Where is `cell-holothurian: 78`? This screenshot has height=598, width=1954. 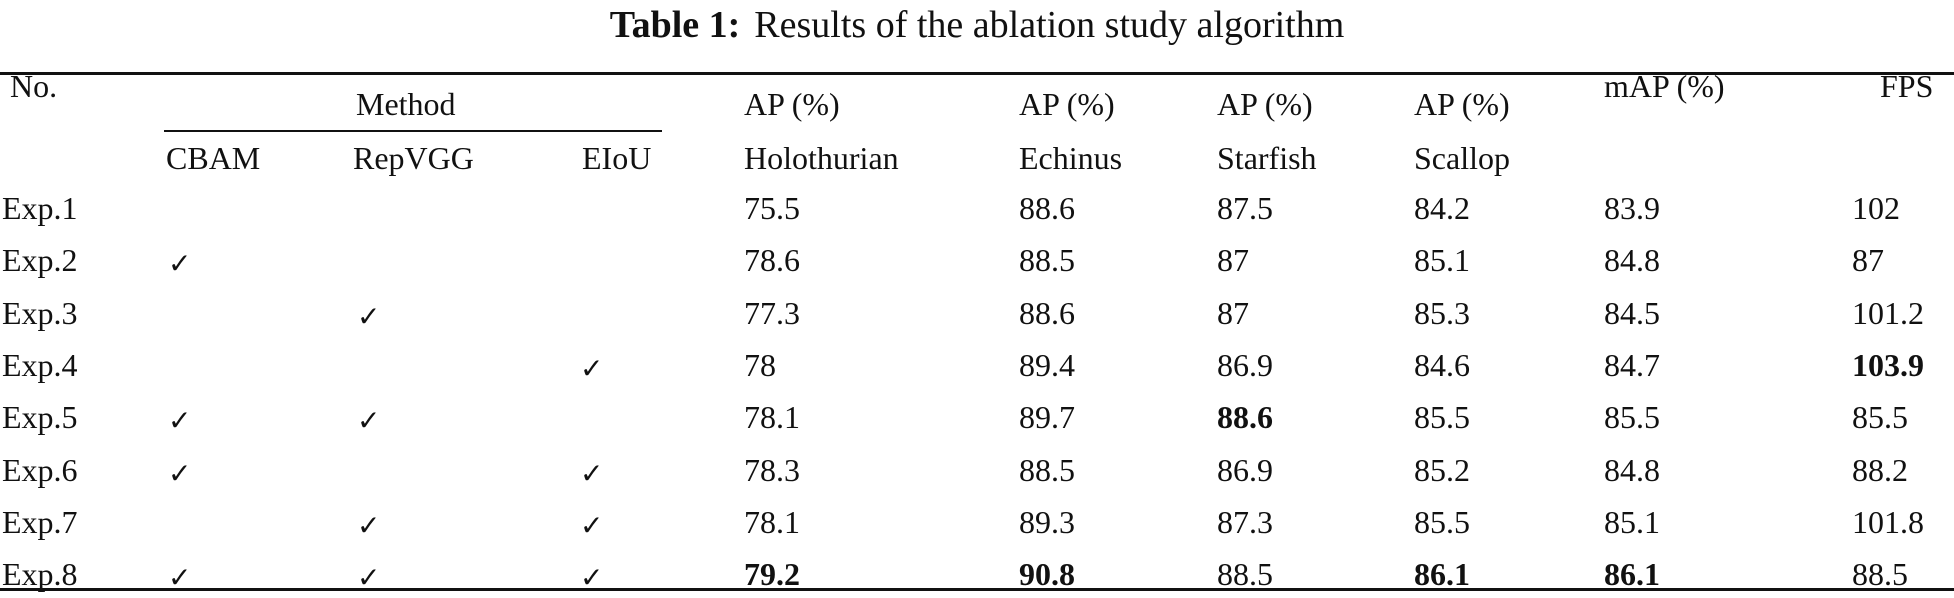
cell-holothurian: 78 is located at coordinates (760, 365).